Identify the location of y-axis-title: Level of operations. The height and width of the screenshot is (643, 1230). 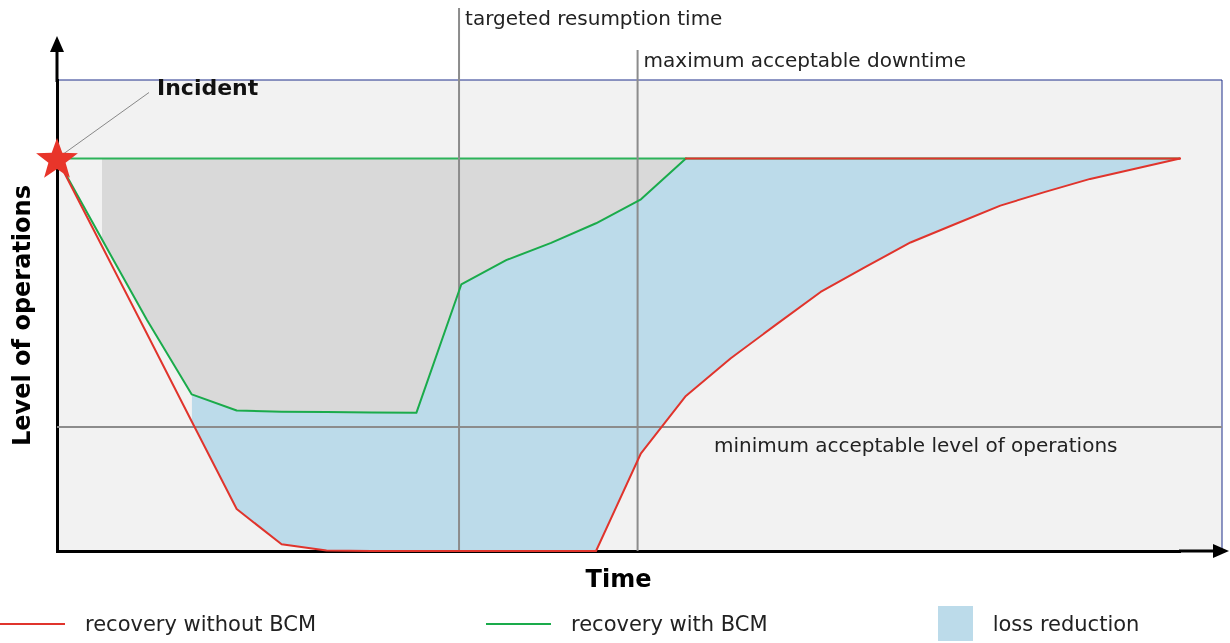
(21, 315).